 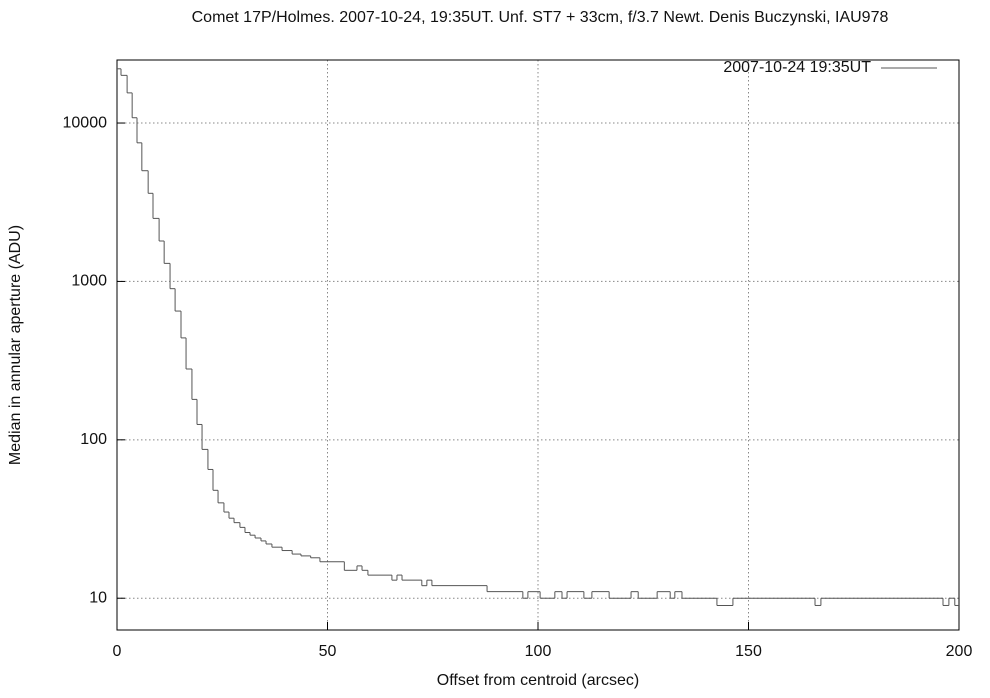 What do you see at coordinates (959, 651) in the screenshot?
I see `x-tick-label: 200` at bounding box center [959, 651].